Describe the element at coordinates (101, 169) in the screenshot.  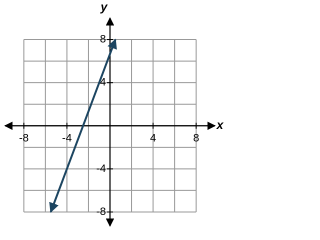
I see `y-tick-label: -4` at that location.